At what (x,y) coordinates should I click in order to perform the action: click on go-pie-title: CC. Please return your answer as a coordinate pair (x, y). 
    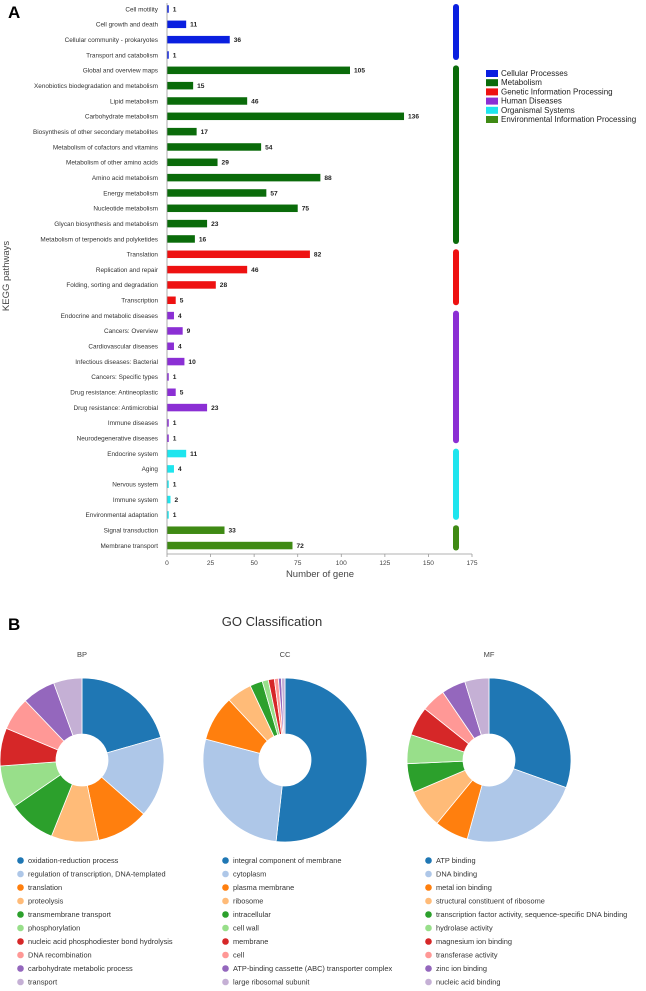
    Looking at the image, I should click on (285, 654).